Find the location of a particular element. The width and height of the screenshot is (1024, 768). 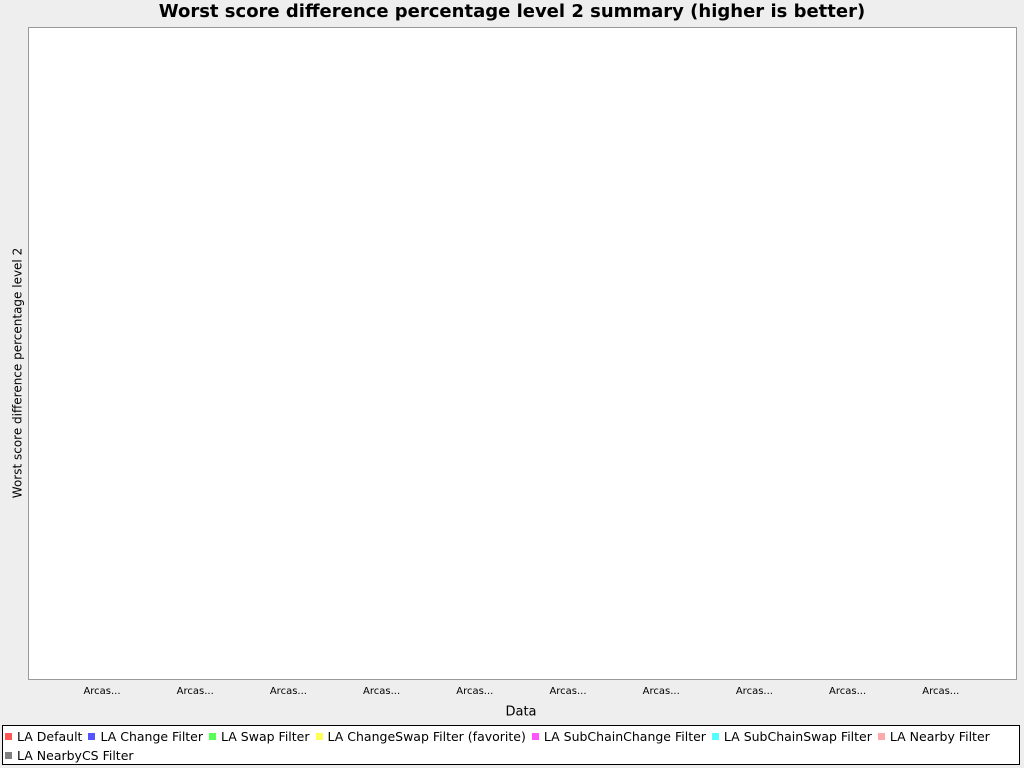

legend-item: LA SubChainSwap Filter is located at coordinates (791, 736).